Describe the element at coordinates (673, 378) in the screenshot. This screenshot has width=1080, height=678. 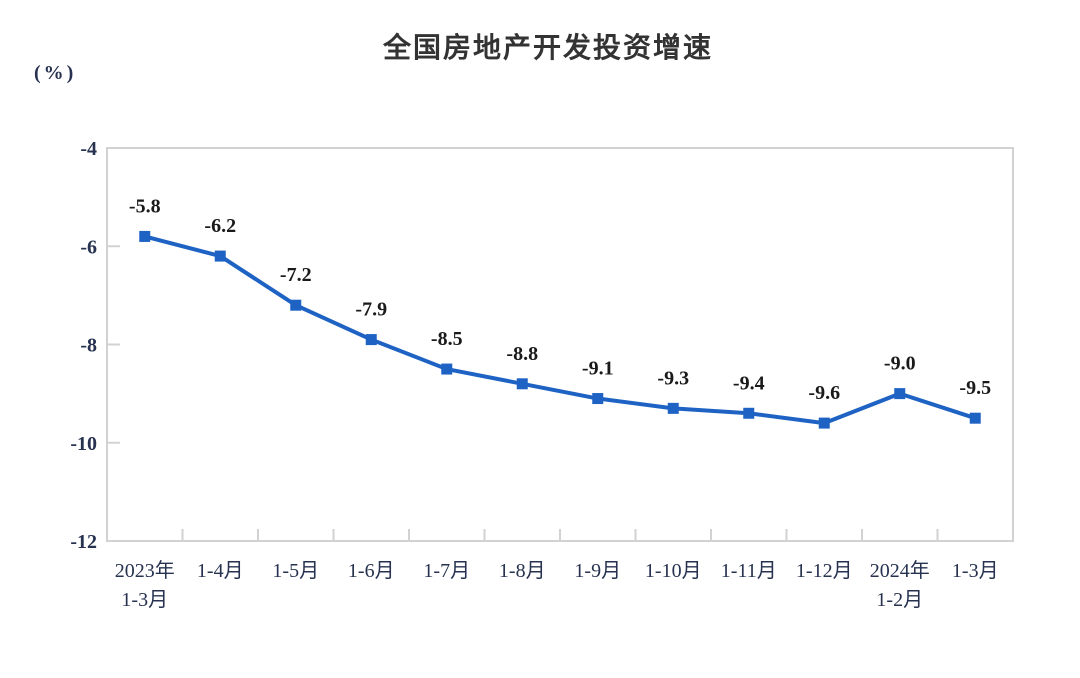
I see `data-point-label: -9.3` at that location.